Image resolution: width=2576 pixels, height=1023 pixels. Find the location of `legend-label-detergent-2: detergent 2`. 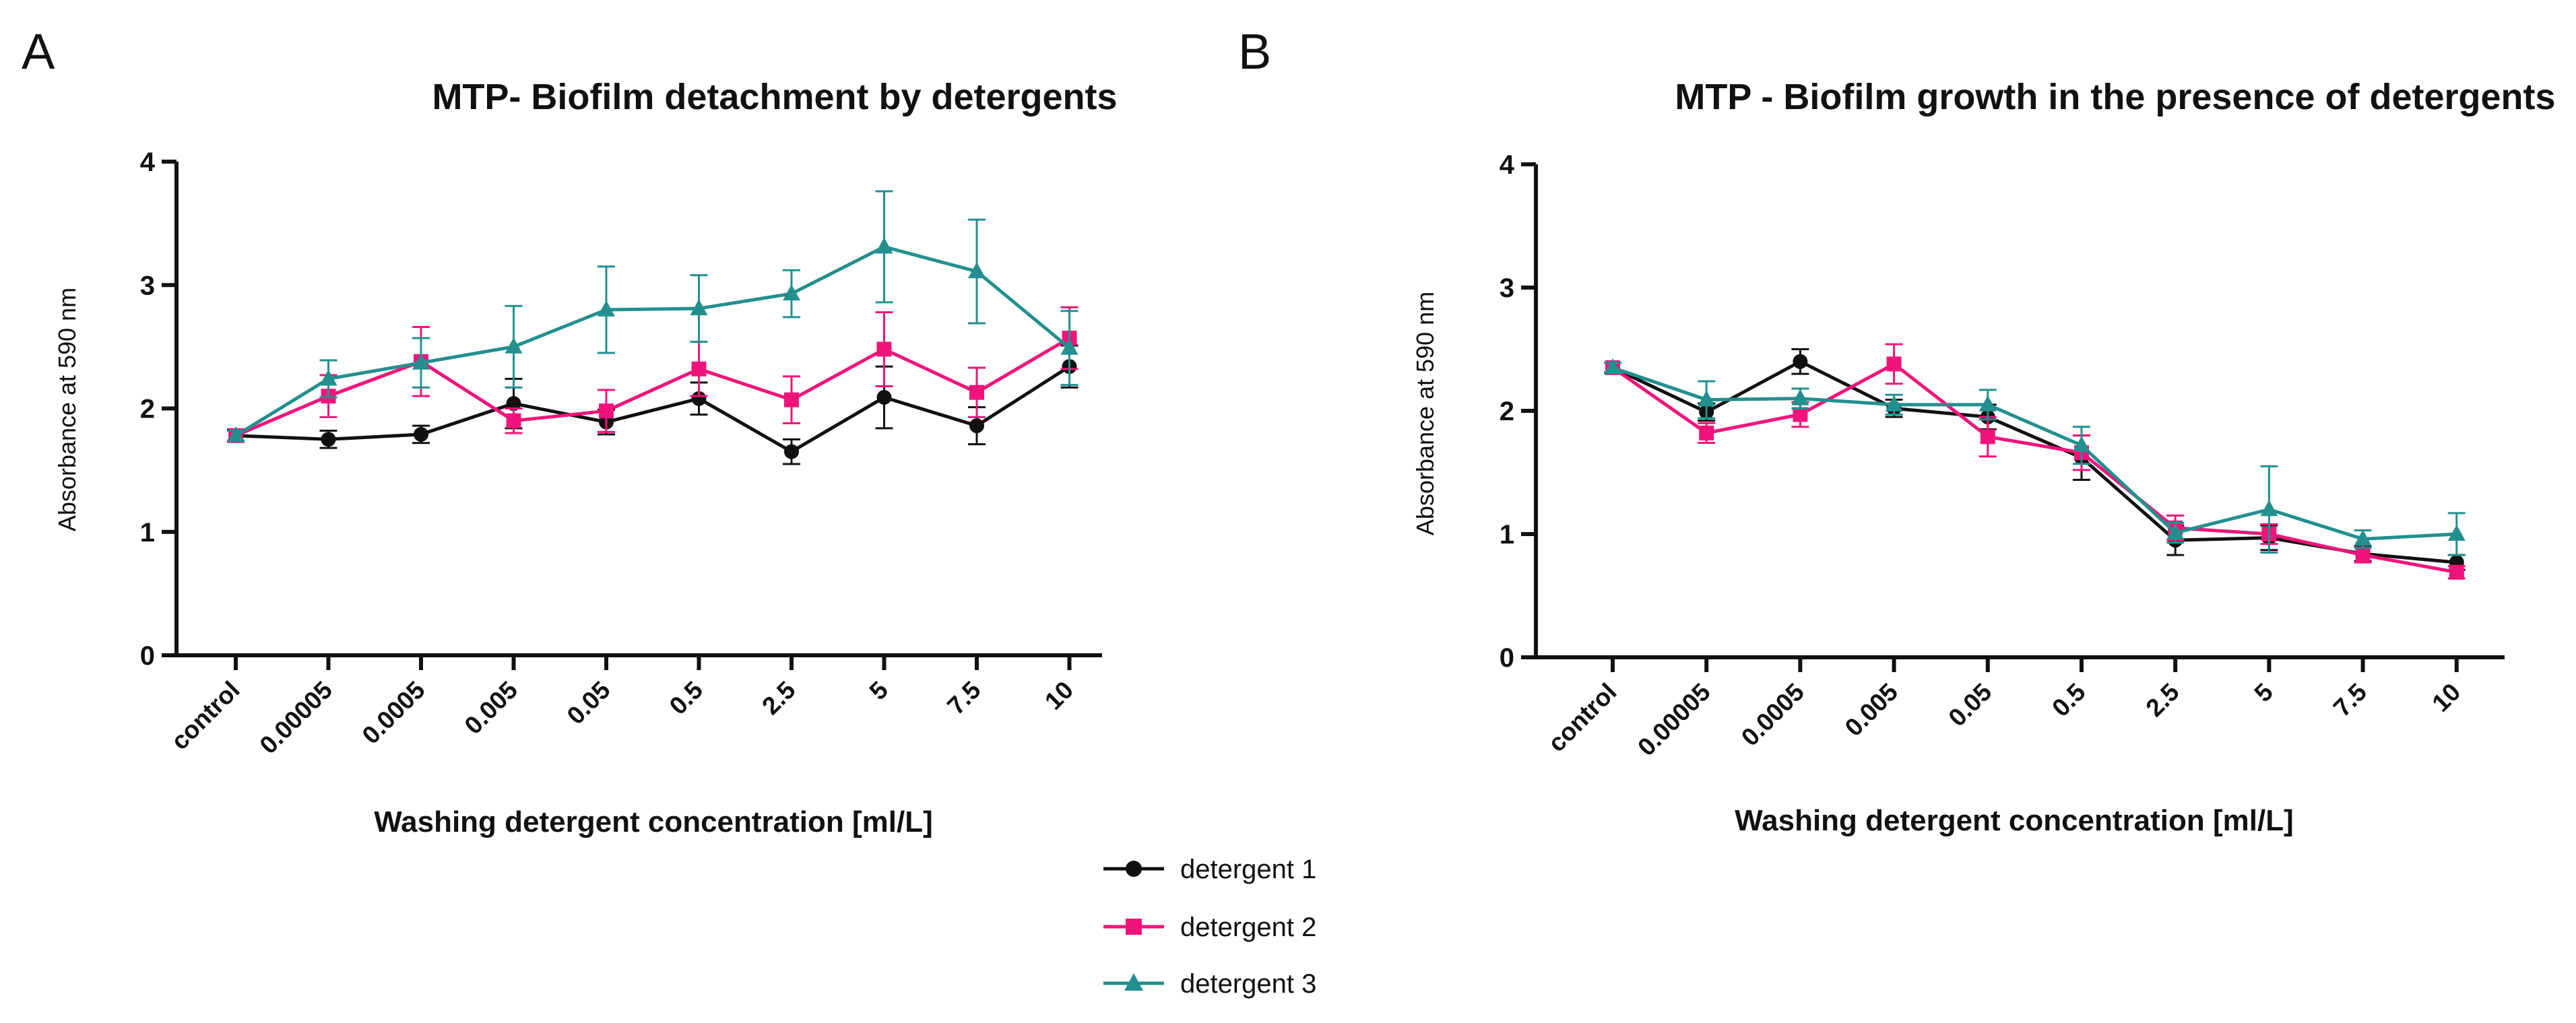

legend-label-detergent-2: detergent 2 is located at coordinates (1248, 927).